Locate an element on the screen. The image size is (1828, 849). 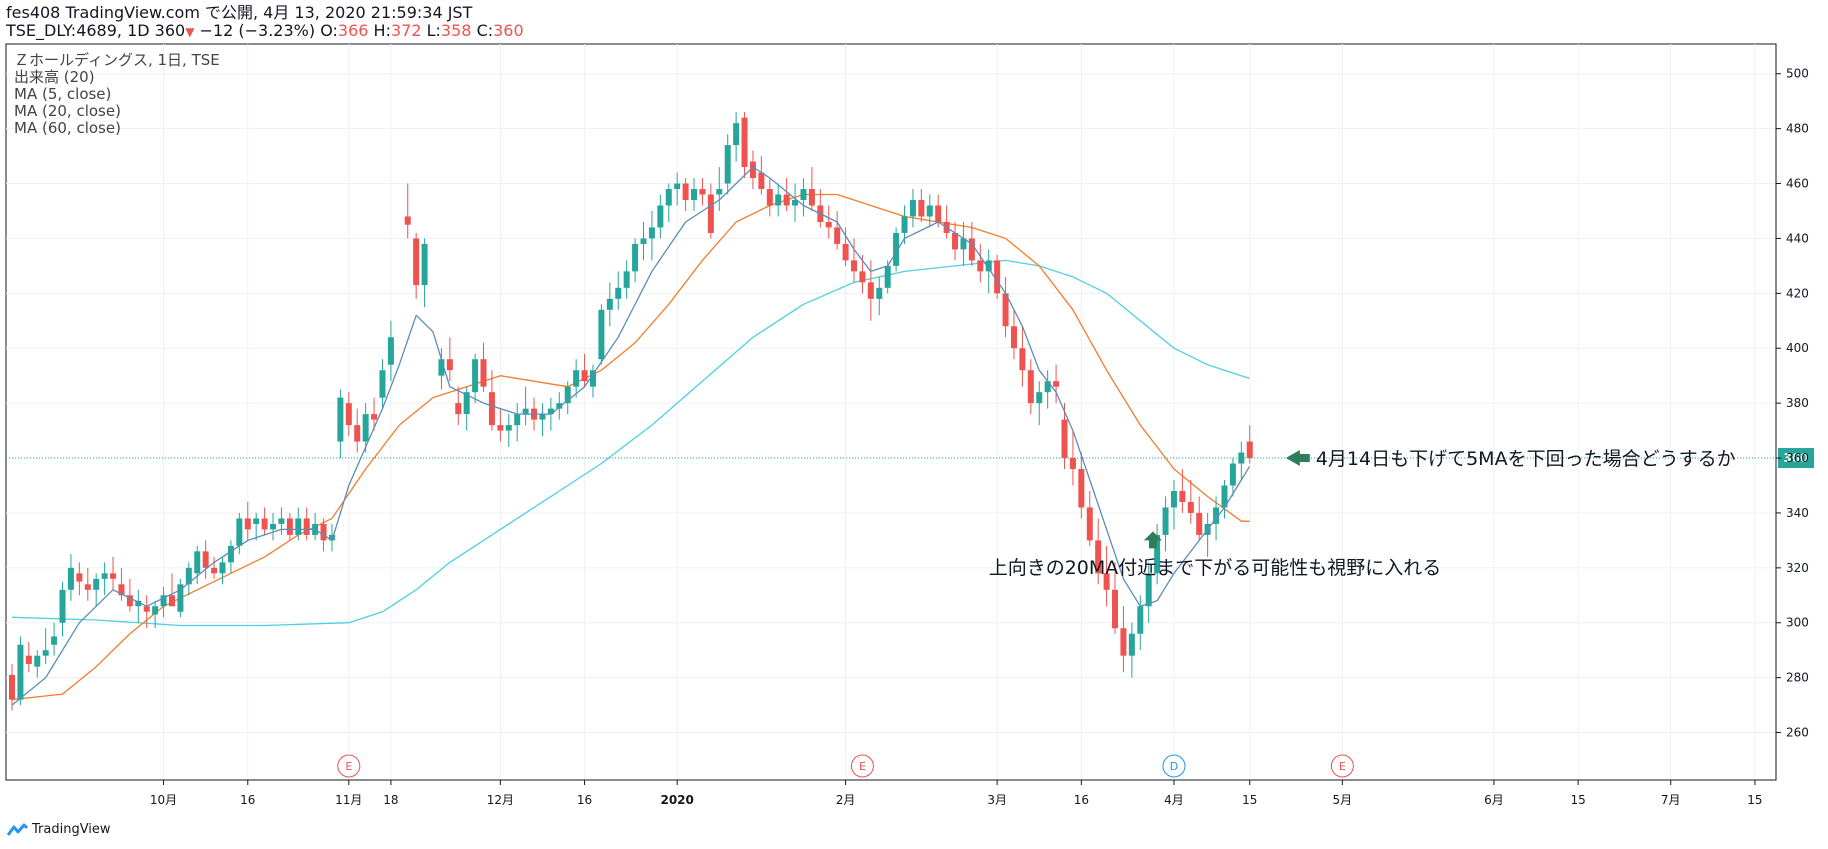
legend-ma5: MA (5, close) is located at coordinates (63, 94).